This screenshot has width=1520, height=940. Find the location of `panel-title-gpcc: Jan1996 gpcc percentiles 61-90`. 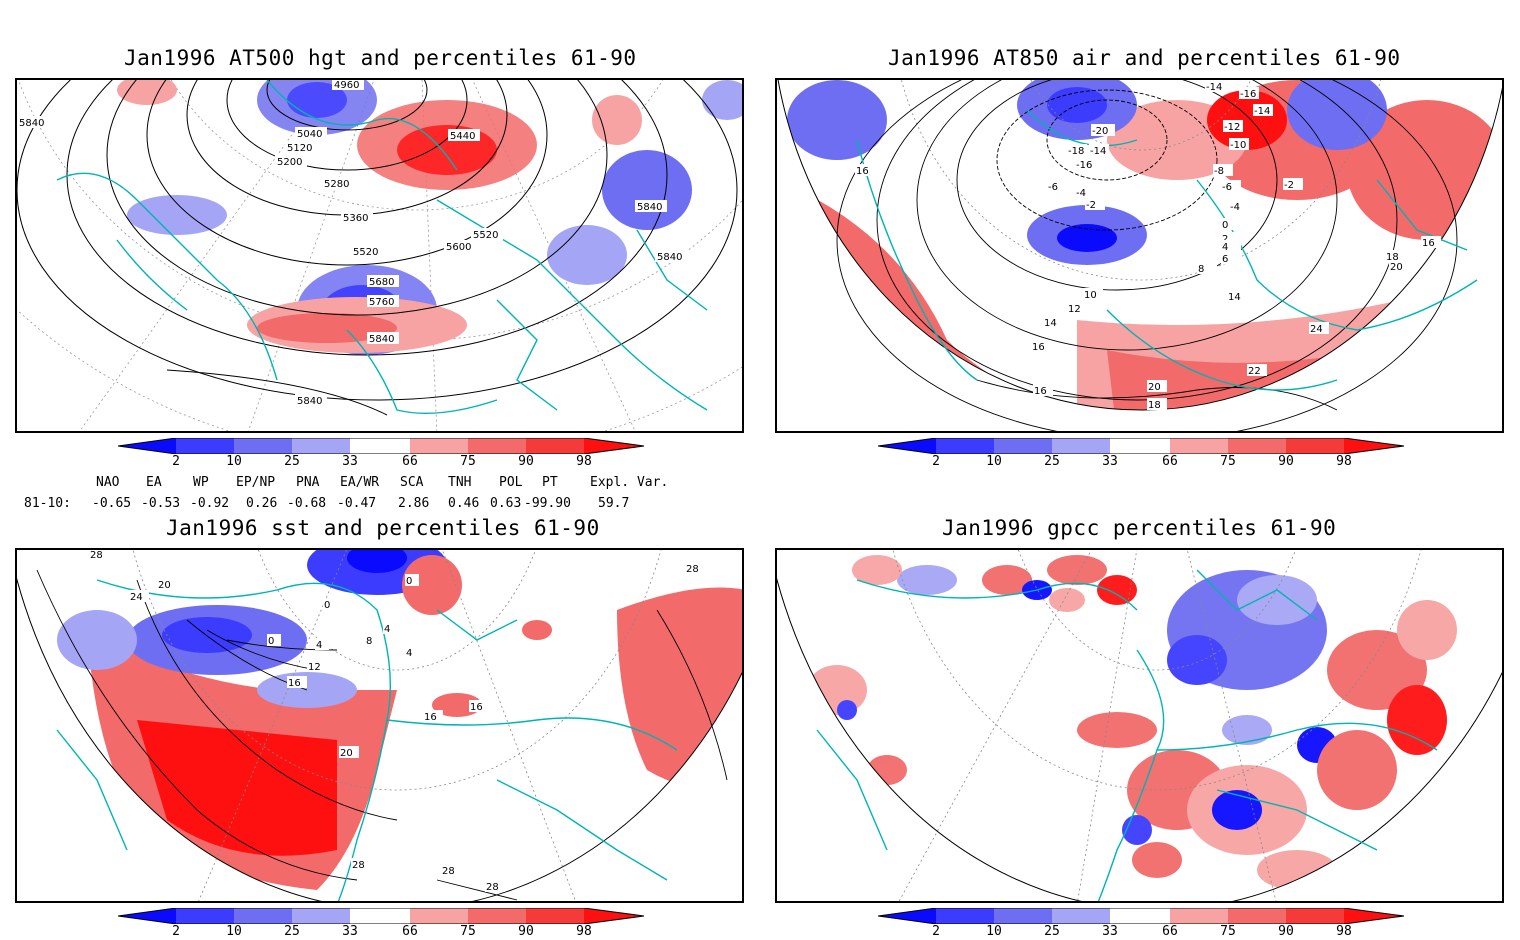

panel-title-gpcc: Jan1996 gpcc percentiles 61-90 is located at coordinates (1139, 528).